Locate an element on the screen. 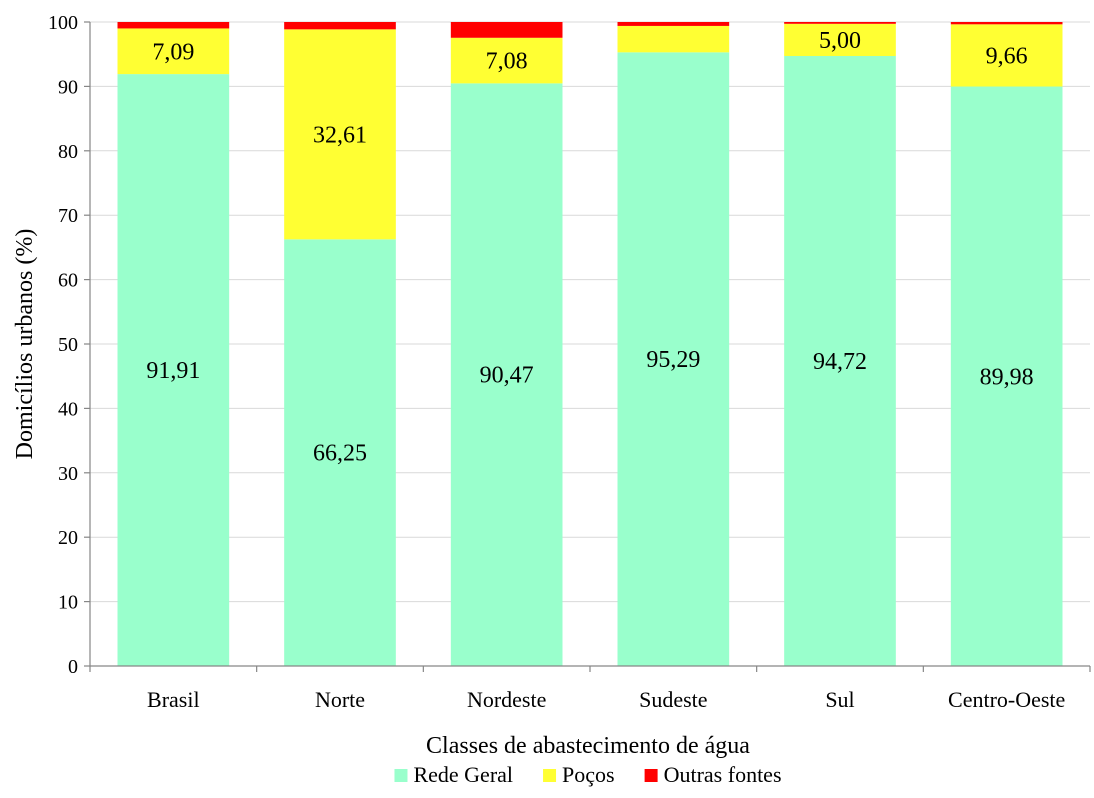 This screenshot has height=798, width=1094. data-label: 32,61 is located at coordinates (340, 135).